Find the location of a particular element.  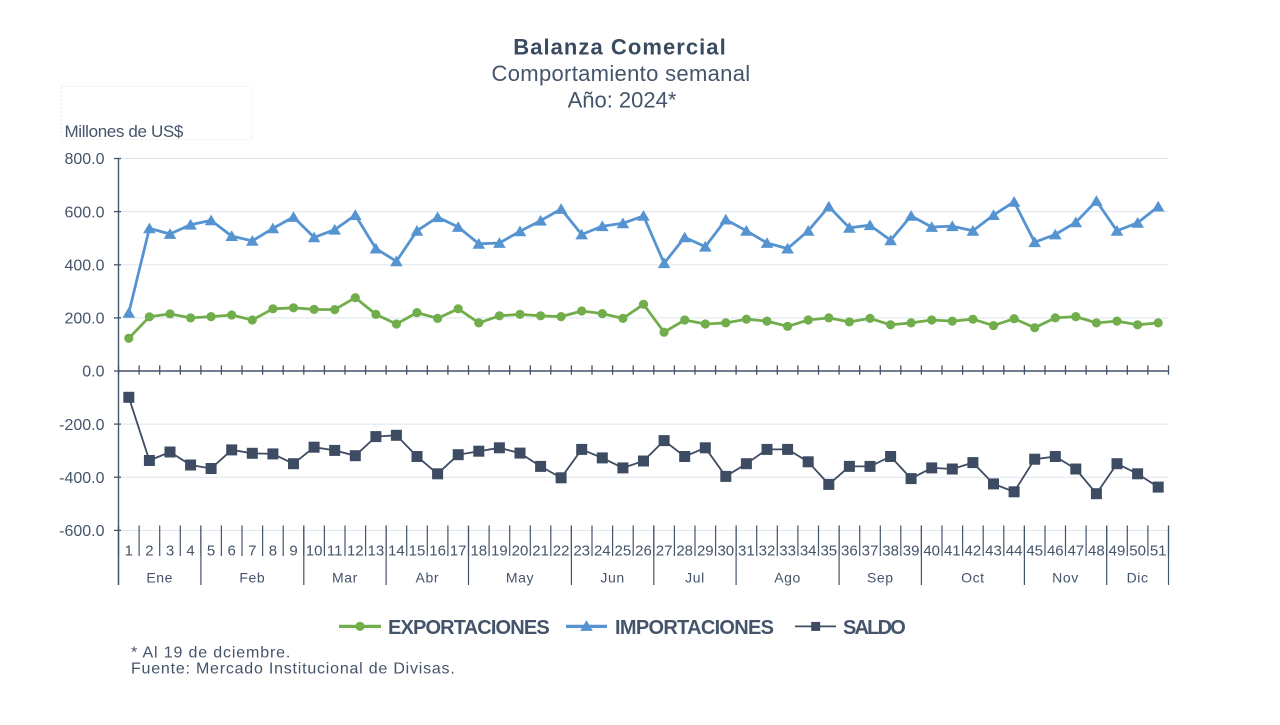

svg-text: Sep is located at coordinates (880, 578).